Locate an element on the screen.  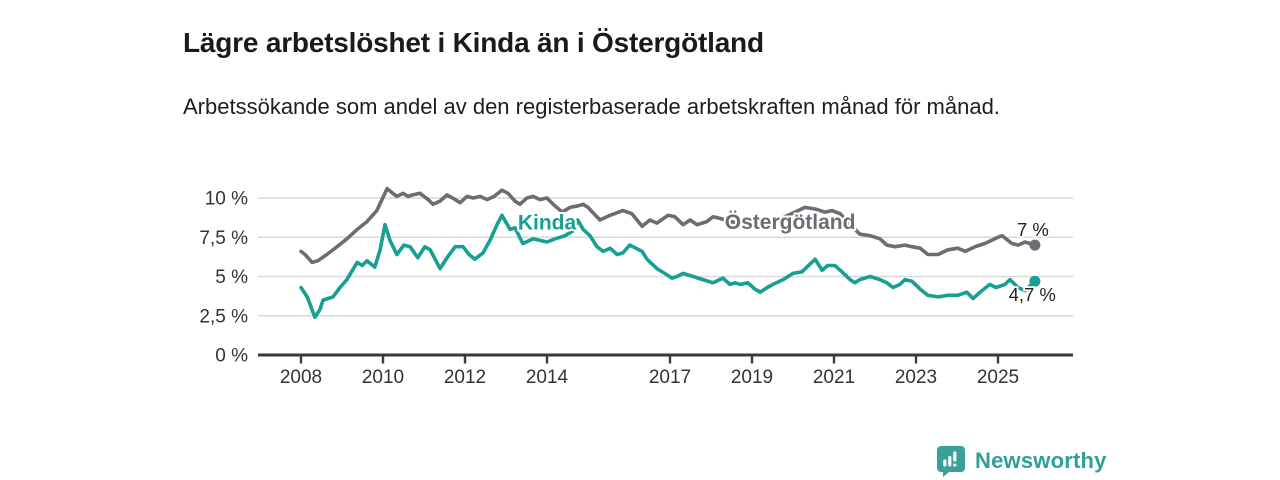
bar-chart-speech-bubble-icon is located at coordinates (951, 461).